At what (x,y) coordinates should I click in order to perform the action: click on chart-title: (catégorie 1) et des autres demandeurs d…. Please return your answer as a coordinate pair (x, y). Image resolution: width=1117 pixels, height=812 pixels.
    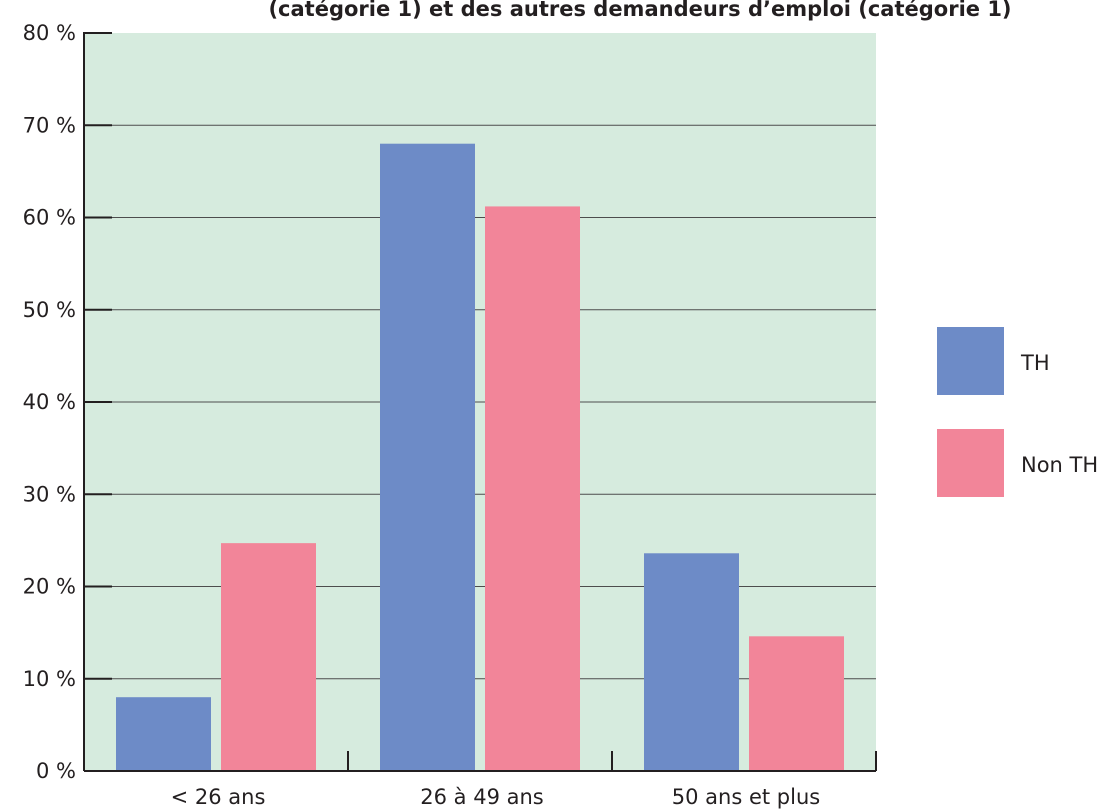
    Looking at the image, I should click on (639, 10).